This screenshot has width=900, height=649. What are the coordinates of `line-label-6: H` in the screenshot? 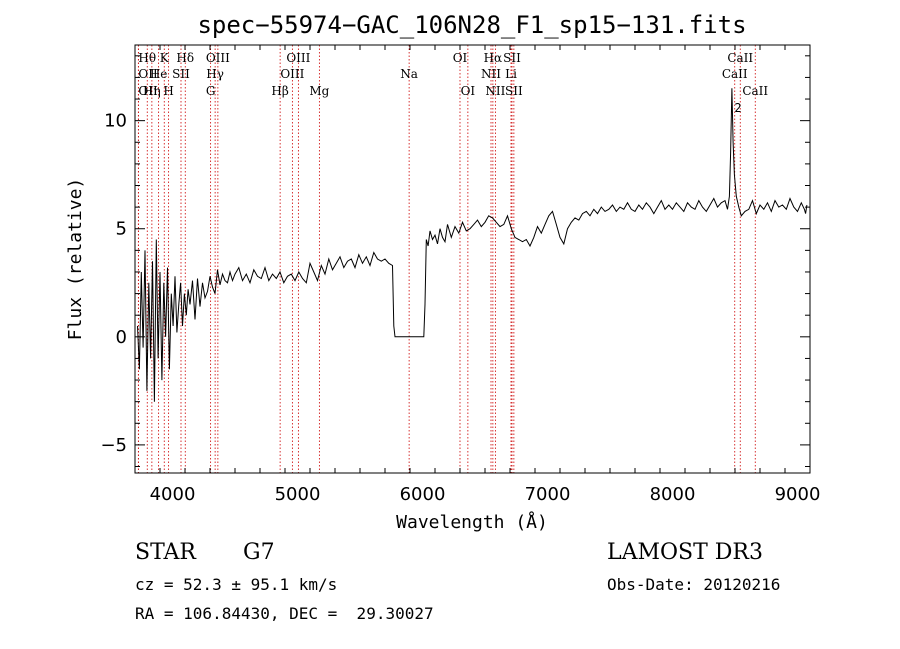 It's located at (168, 91).